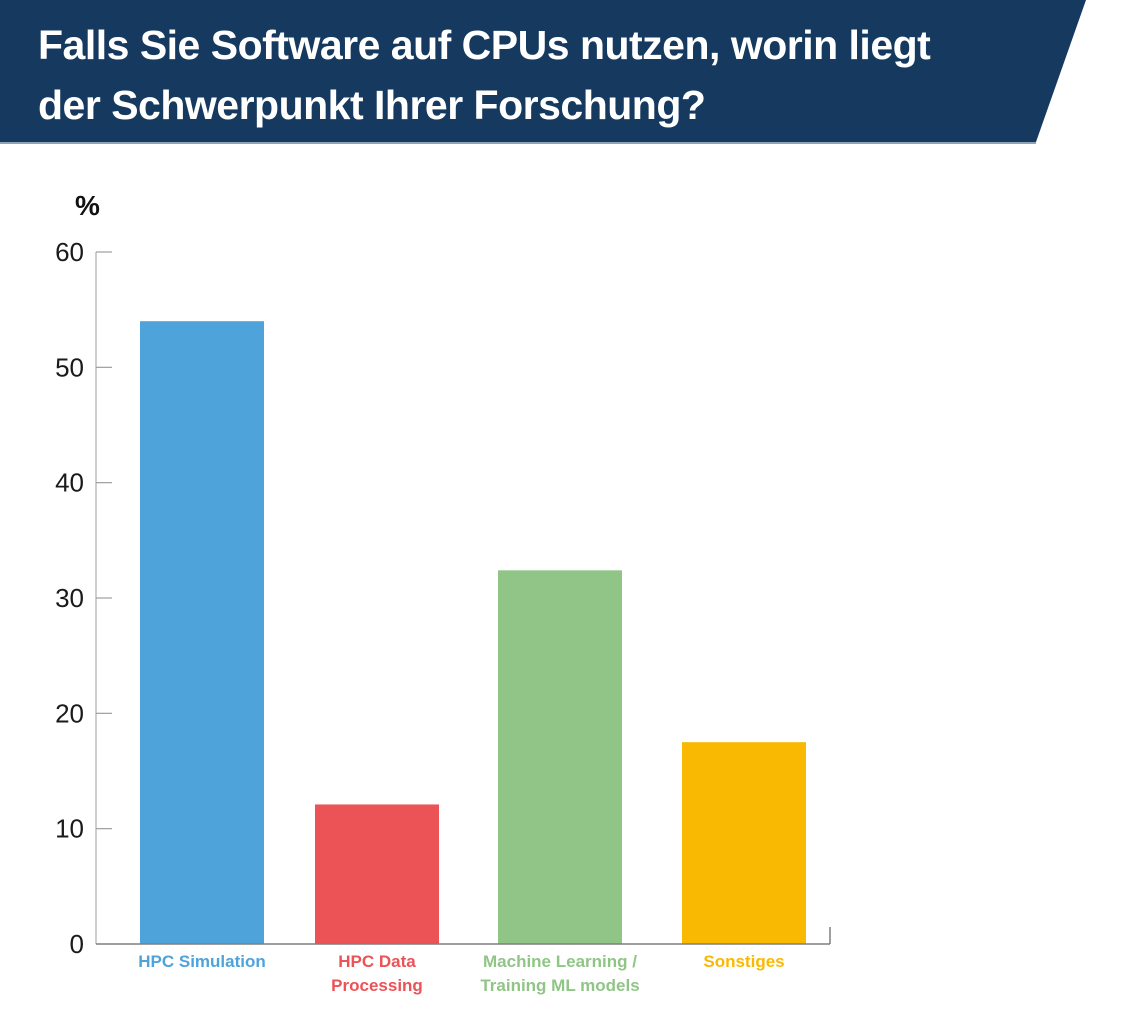 The height and width of the screenshot is (1019, 1124). What do you see at coordinates (744, 843) in the screenshot?
I see `bar-sonstiges` at bounding box center [744, 843].